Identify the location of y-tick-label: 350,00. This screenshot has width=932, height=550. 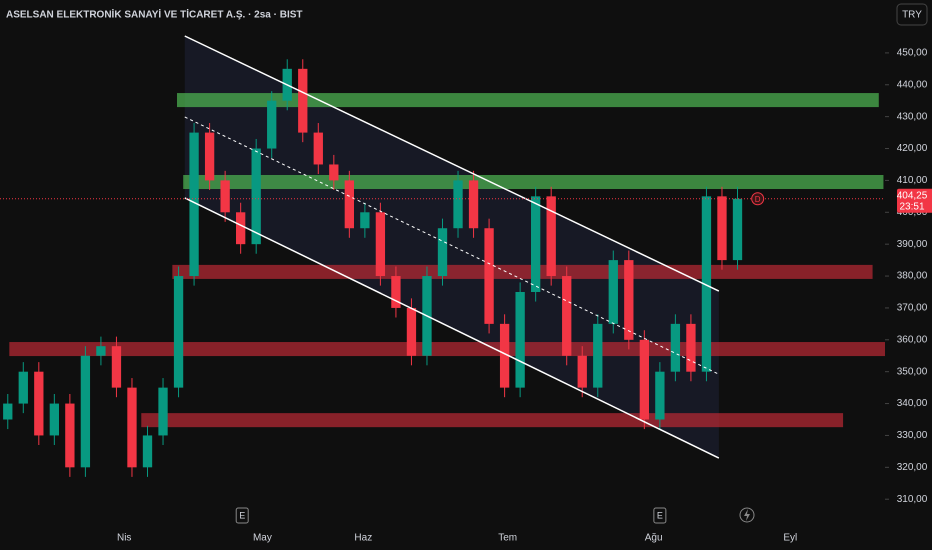
(912, 371).